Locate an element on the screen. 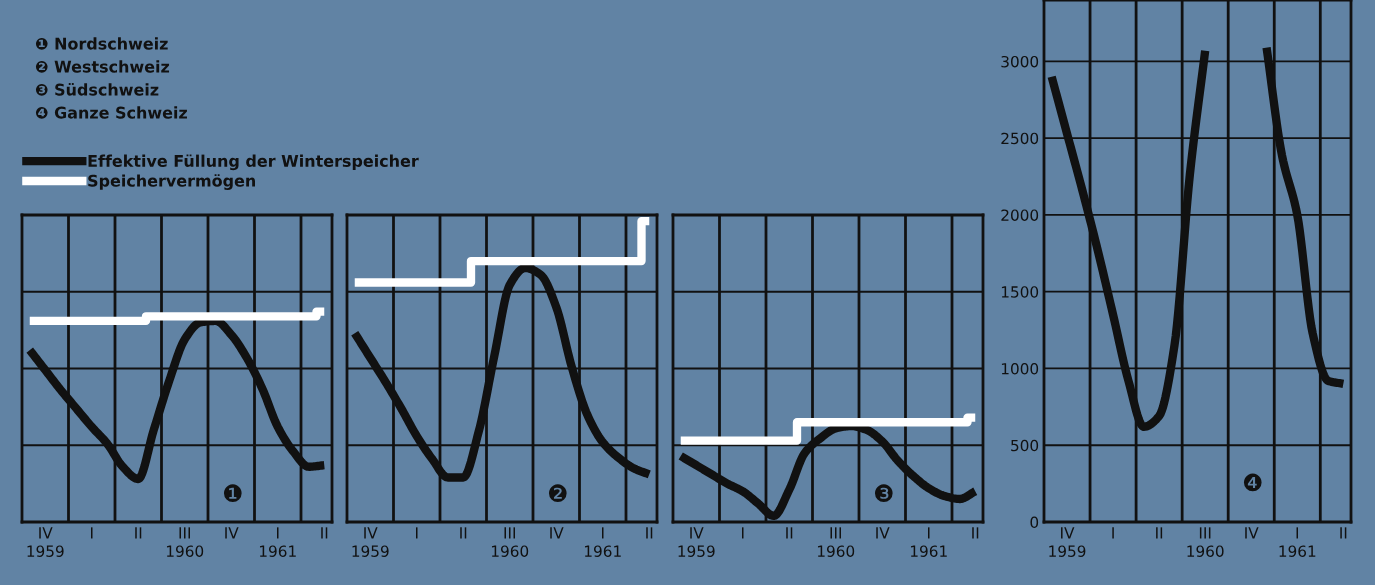 The image size is (1375, 585). text: ❸ is located at coordinates (883, 493).